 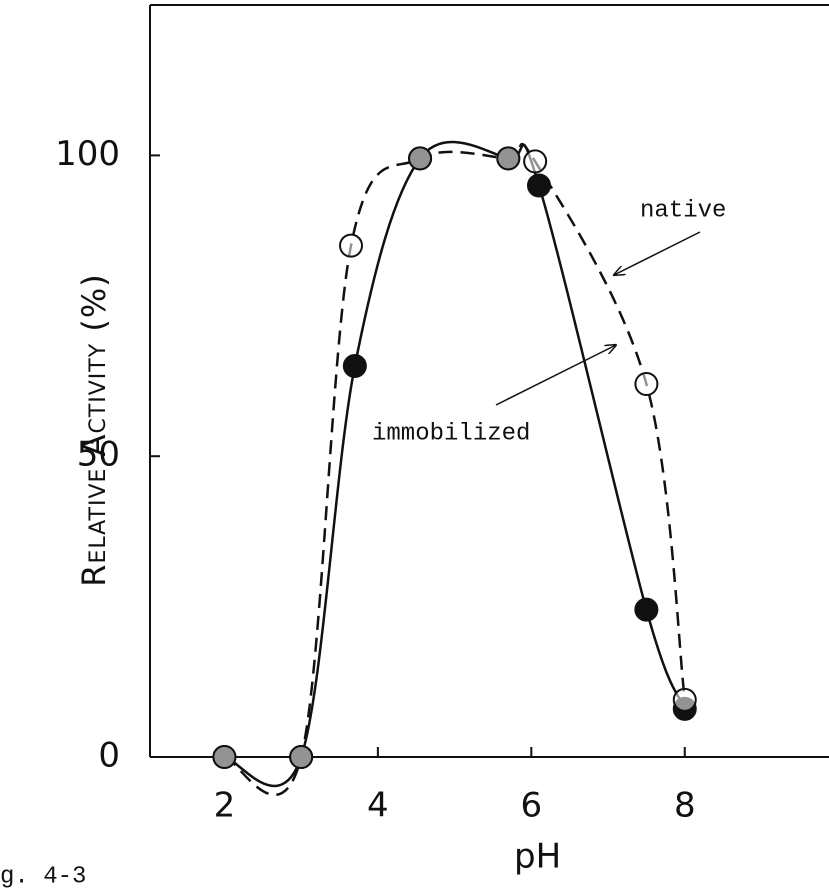 What do you see at coordinates (378, 806) in the screenshot?
I see `x-tick-label: 4` at bounding box center [378, 806].